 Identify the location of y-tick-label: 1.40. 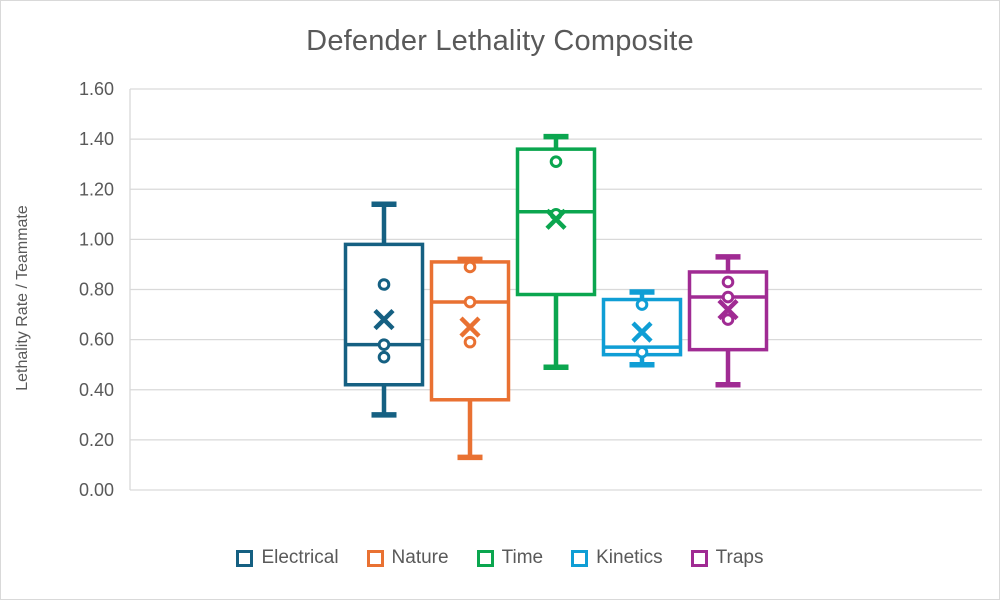
(96, 139).